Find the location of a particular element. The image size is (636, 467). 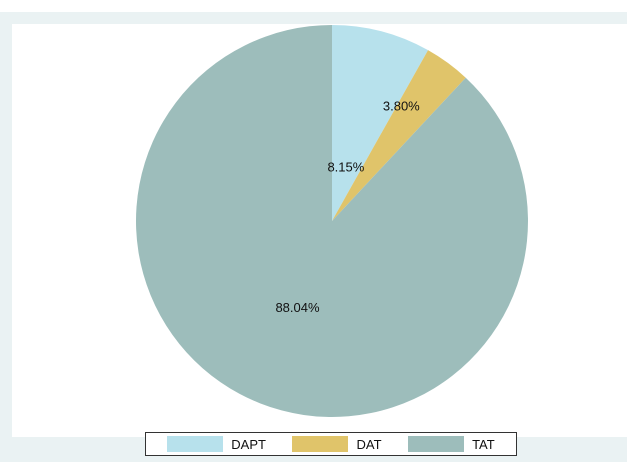

pie-slice-dat is located at coordinates (399, 135).